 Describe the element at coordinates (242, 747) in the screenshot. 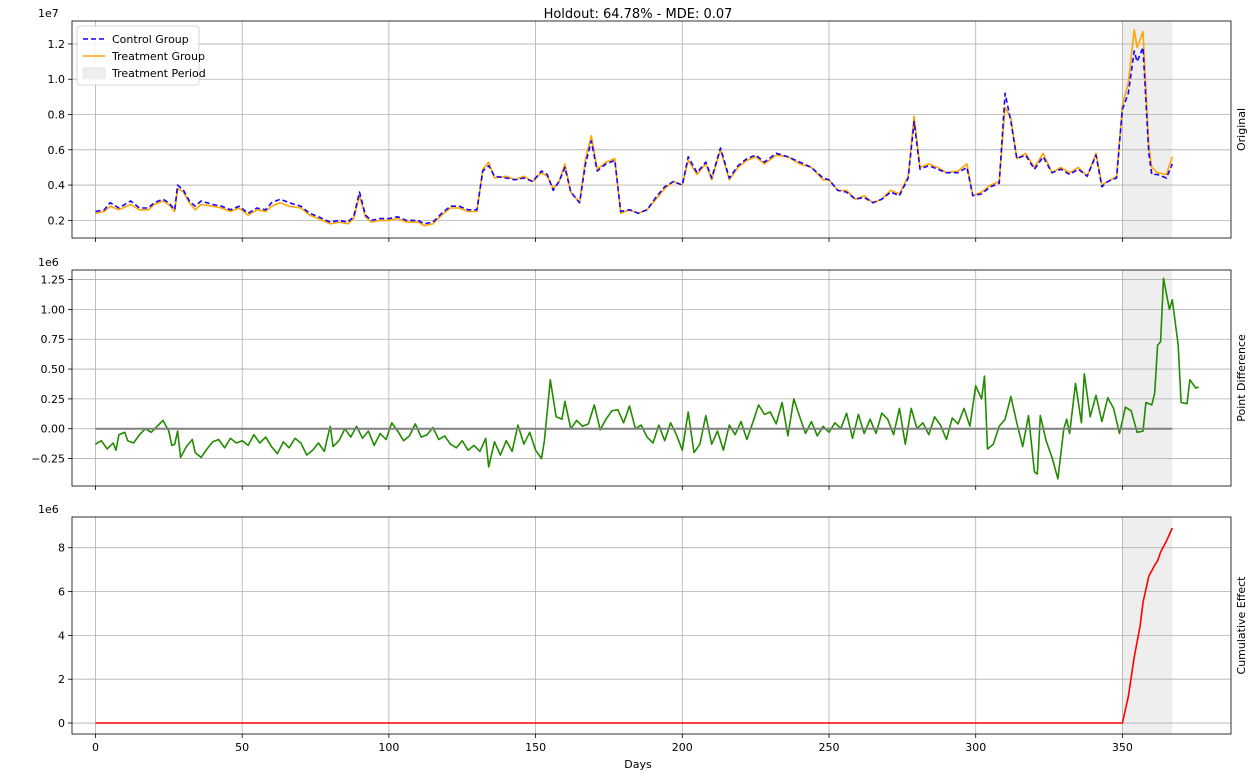

I see `x-tick-label: 50` at that location.